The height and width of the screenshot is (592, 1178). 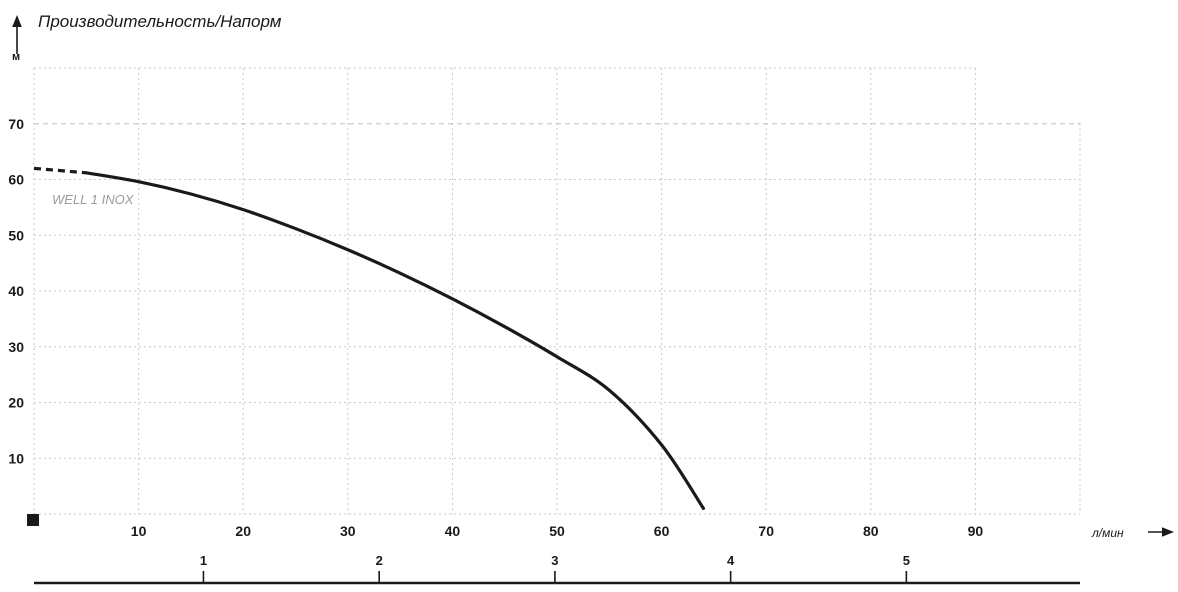 I want to click on y-tick-label: 40, so click(x=16, y=291).